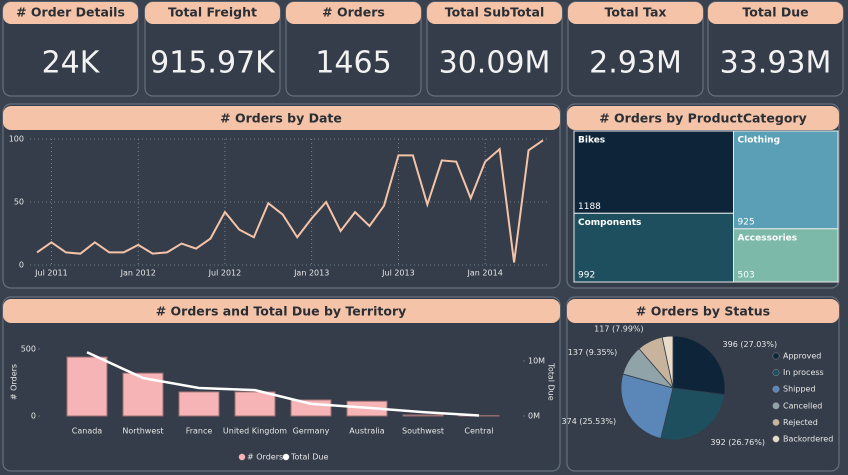 This screenshot has width=848, height=475. I want to click on chart-title: # Orders by ProductCategory, so click(703, 118).